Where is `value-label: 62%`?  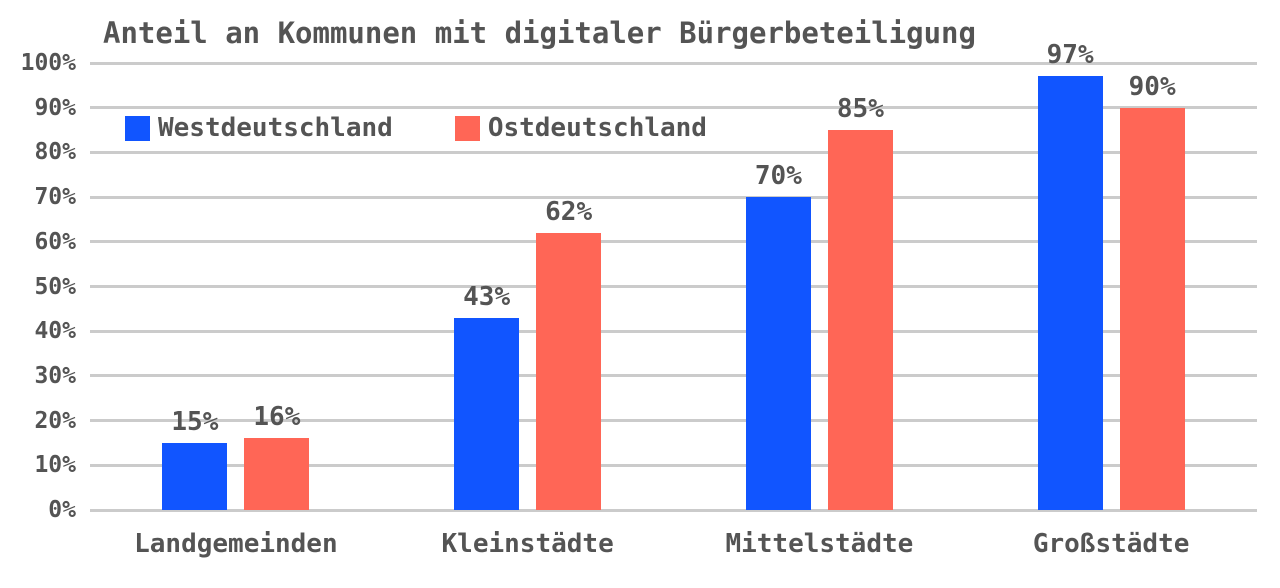
value-label: 62% is located at coordinates (569, 211).